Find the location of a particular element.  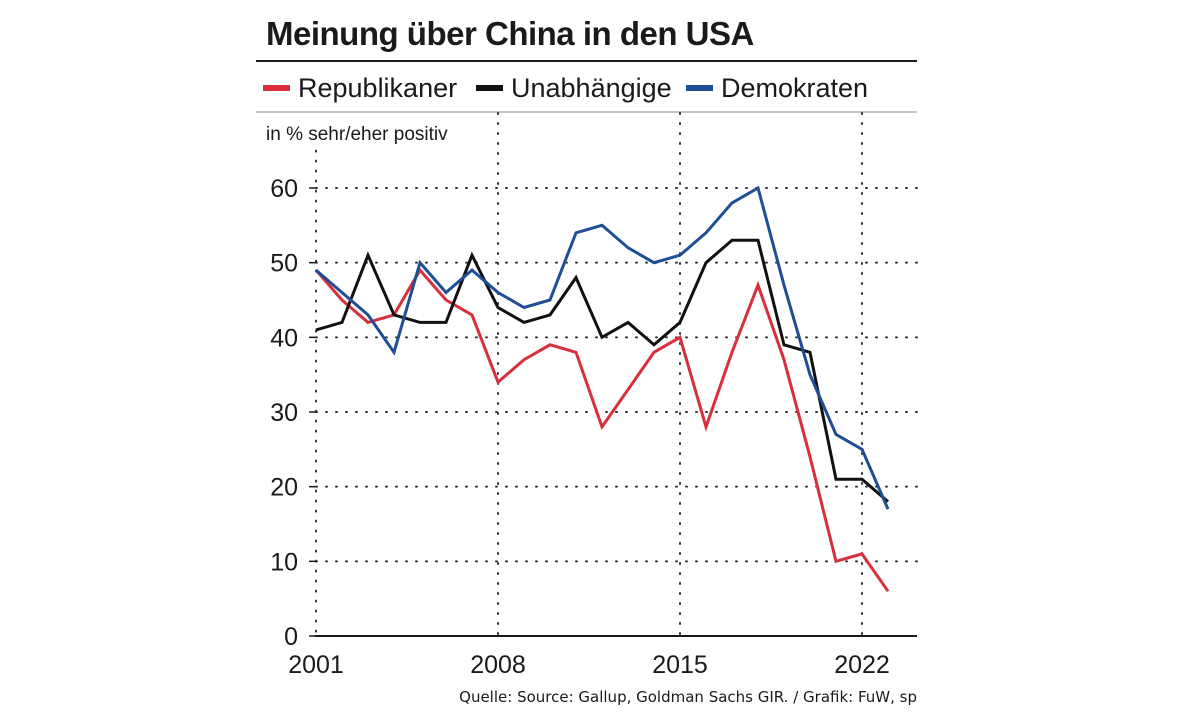

x-tick-label-2022: 2022 is located at coordinates (862, 665).